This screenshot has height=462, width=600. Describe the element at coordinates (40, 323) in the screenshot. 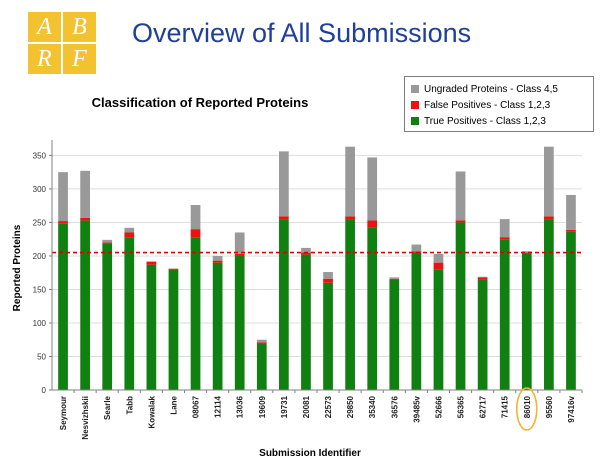

I see `y-tick-label: 100` at that location.